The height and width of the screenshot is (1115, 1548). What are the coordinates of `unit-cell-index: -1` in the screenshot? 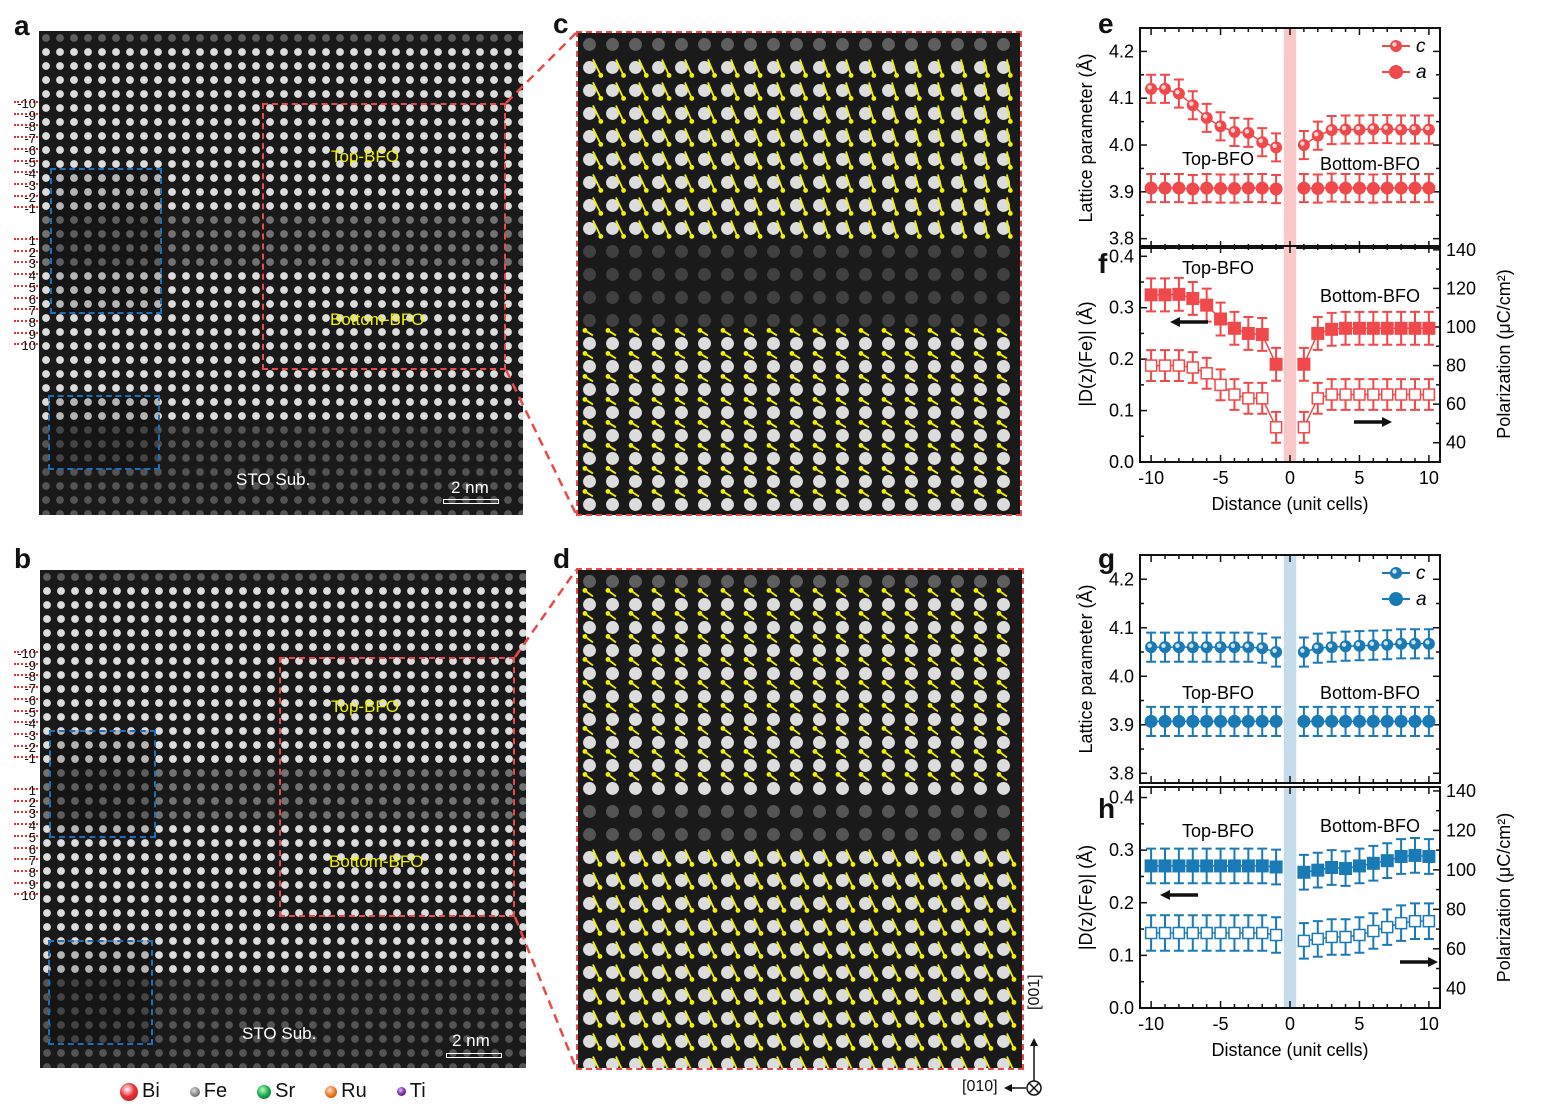 It's located at (30, 209).